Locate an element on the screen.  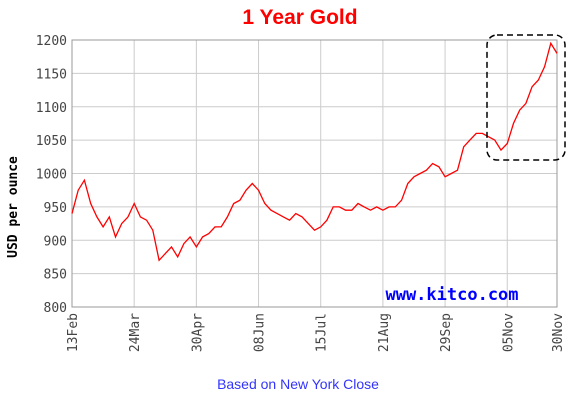
chart-title: 1 Year Gold is located at coordinates (299, 17).